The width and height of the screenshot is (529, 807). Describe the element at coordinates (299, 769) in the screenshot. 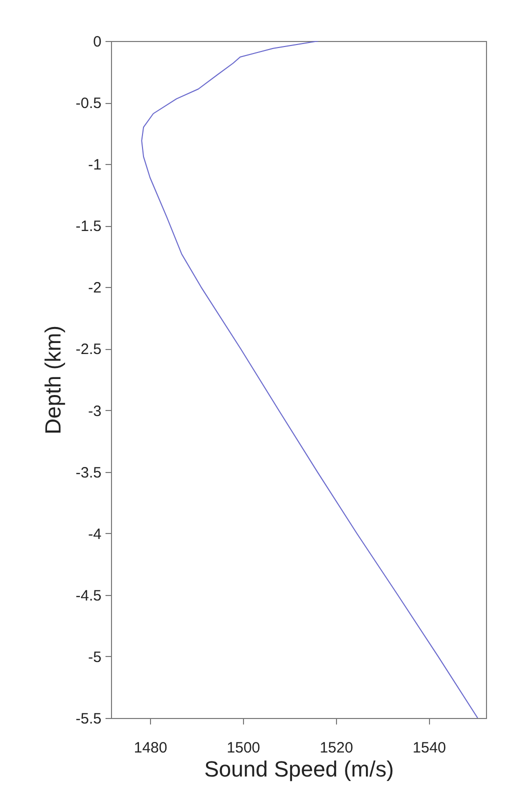

I see `x-axis-title: Sound Speed (m/s)` at that location.